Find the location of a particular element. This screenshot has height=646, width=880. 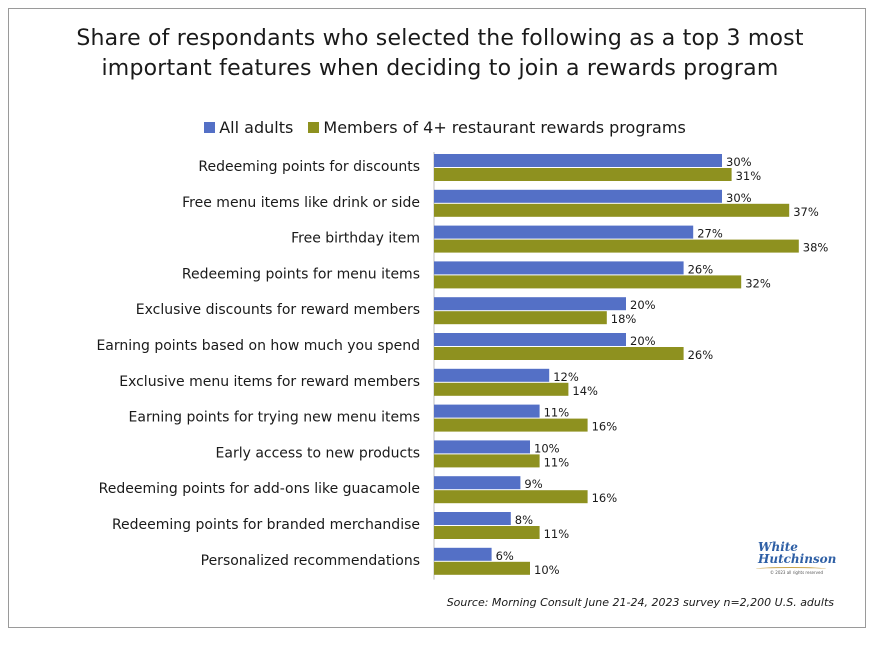

logo-line-1: White is located at coordinates (778, 547).